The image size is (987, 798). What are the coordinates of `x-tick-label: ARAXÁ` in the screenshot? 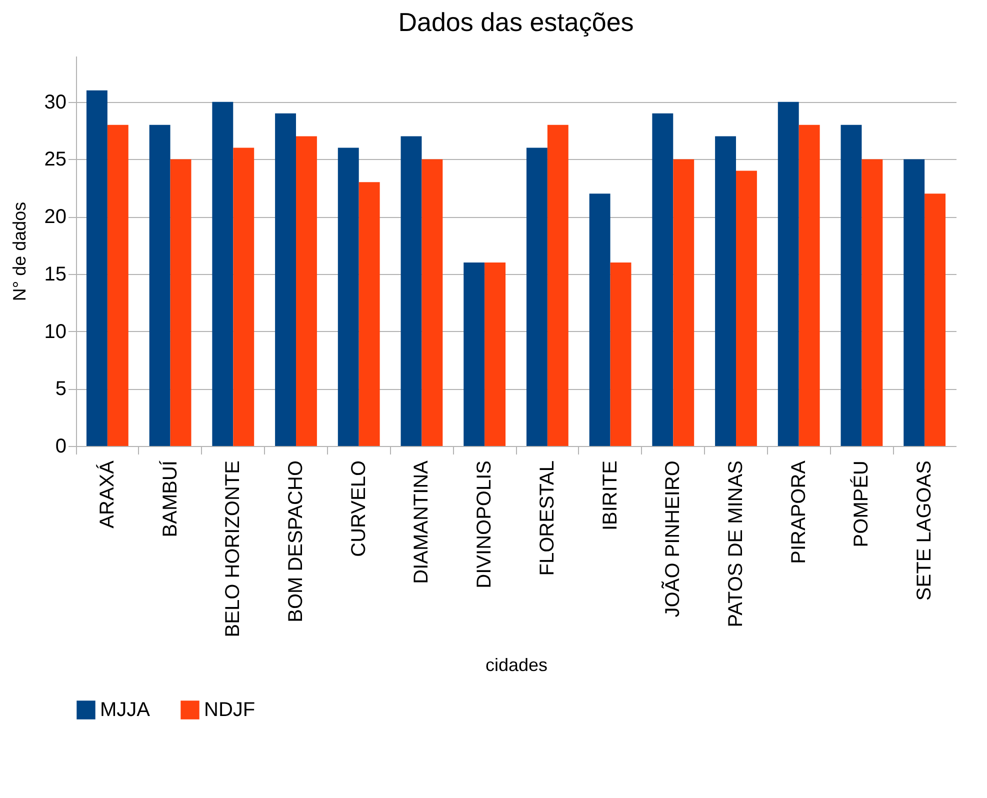 It's located at (106, 494).